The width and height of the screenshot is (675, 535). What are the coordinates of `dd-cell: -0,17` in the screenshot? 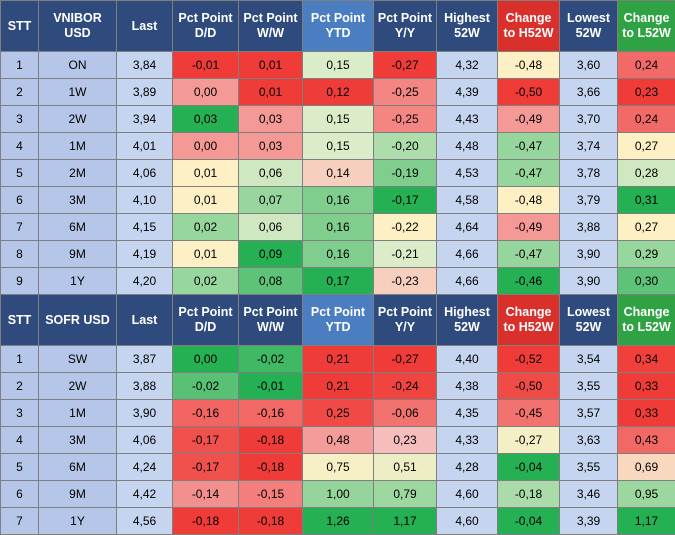 It's located at (206, 440).